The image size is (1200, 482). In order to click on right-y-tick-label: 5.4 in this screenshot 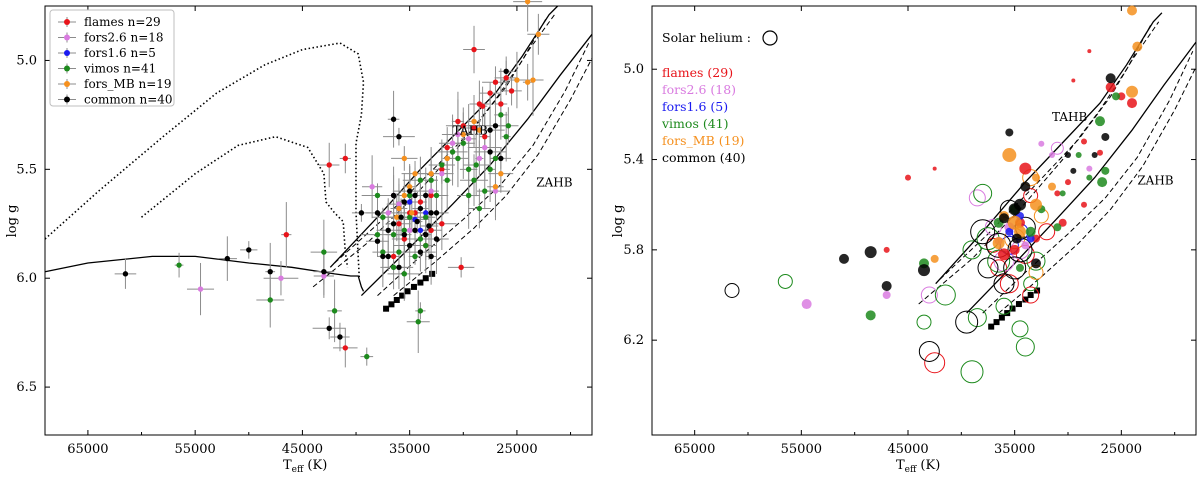, I will do `click(633, 160)`.